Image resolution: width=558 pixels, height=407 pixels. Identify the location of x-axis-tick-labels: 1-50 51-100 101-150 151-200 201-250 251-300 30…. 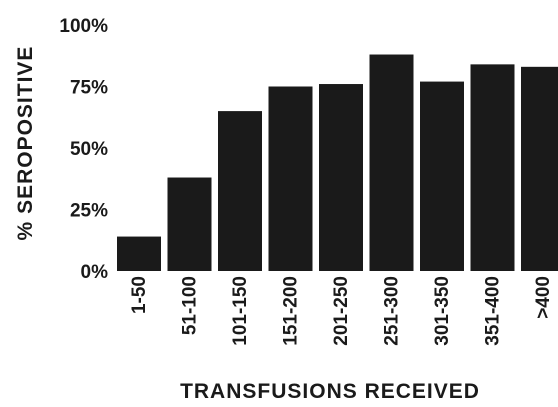
(341, 311).